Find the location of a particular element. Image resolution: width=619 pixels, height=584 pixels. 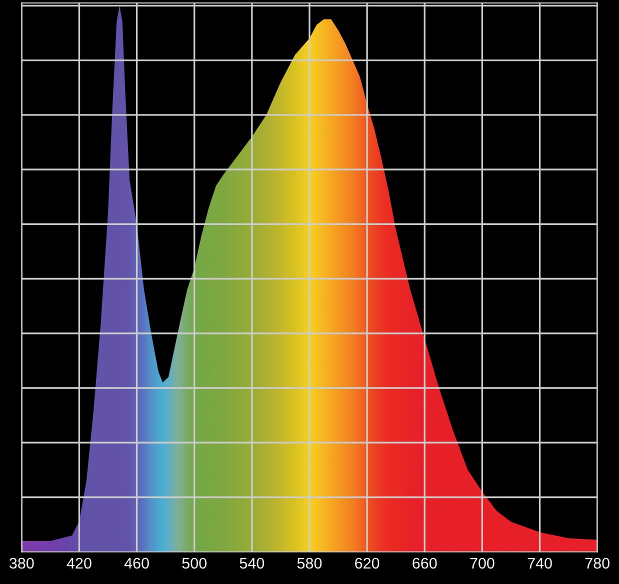

x-tick-label: 780 is located at coordinates (597, 563).